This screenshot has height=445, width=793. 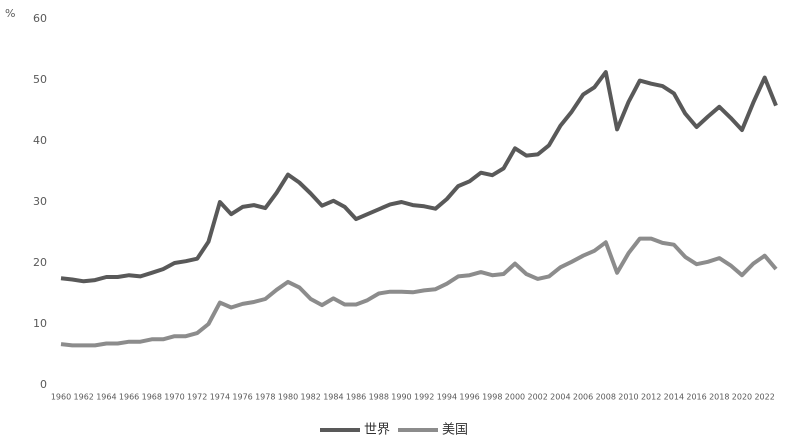 I want to click on x-tick-label: 2018, so click(x=719, y=397).